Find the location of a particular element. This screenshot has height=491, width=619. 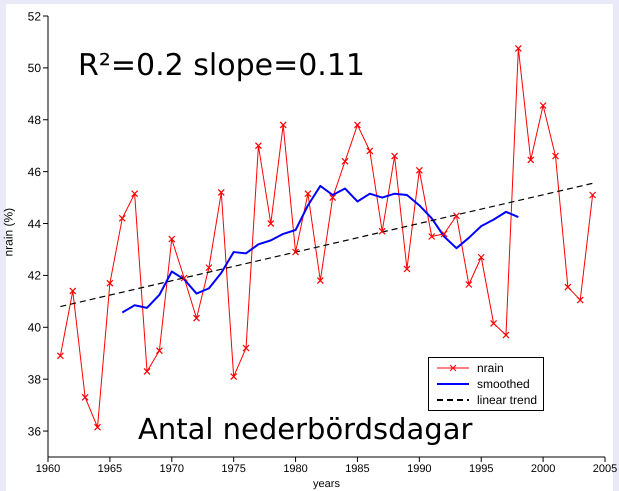

y-tick-label: 48 is located at coordinates (35, 120).